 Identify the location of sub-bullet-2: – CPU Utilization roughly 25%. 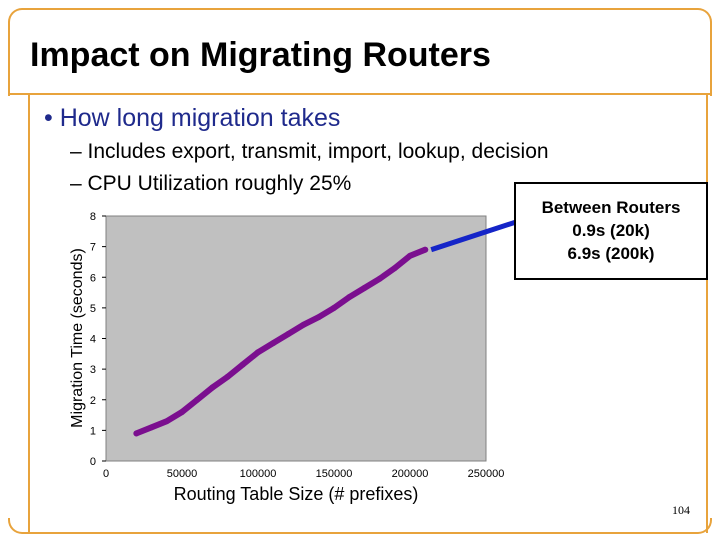
(211, 183).